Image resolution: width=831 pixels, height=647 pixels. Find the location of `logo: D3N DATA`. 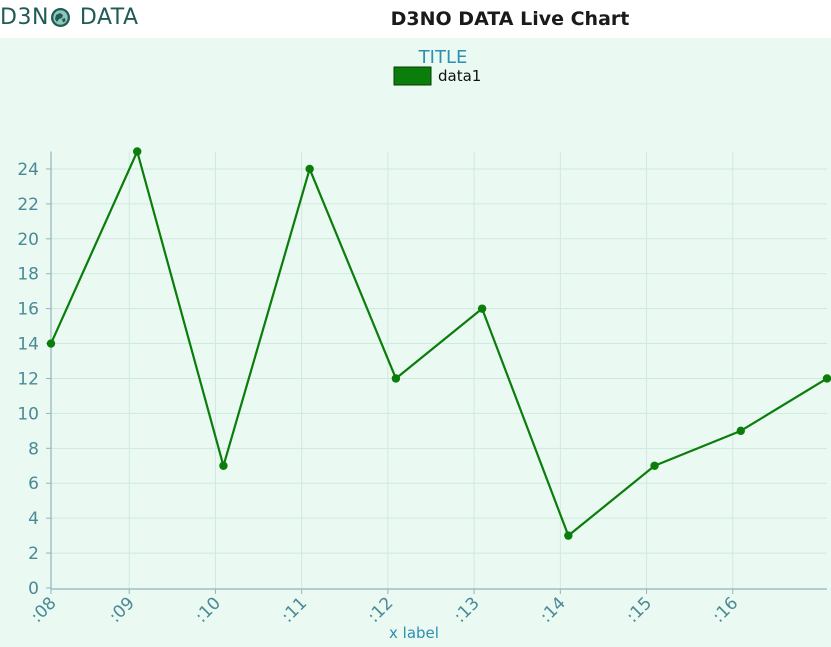

logo: D3N DATA is located at coordinates (69, 17).